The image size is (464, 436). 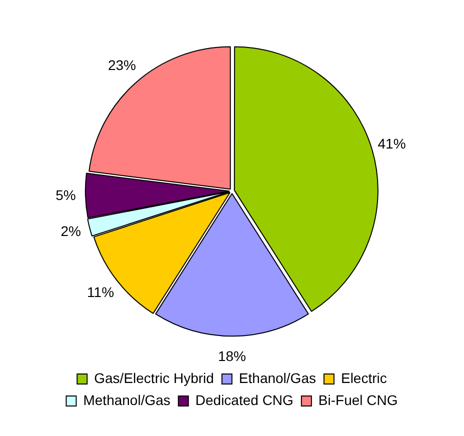 What do you see at coordinates (70, 231) in the screenshot?
I see `data-label: 2%` at bounding box center [70, 231].